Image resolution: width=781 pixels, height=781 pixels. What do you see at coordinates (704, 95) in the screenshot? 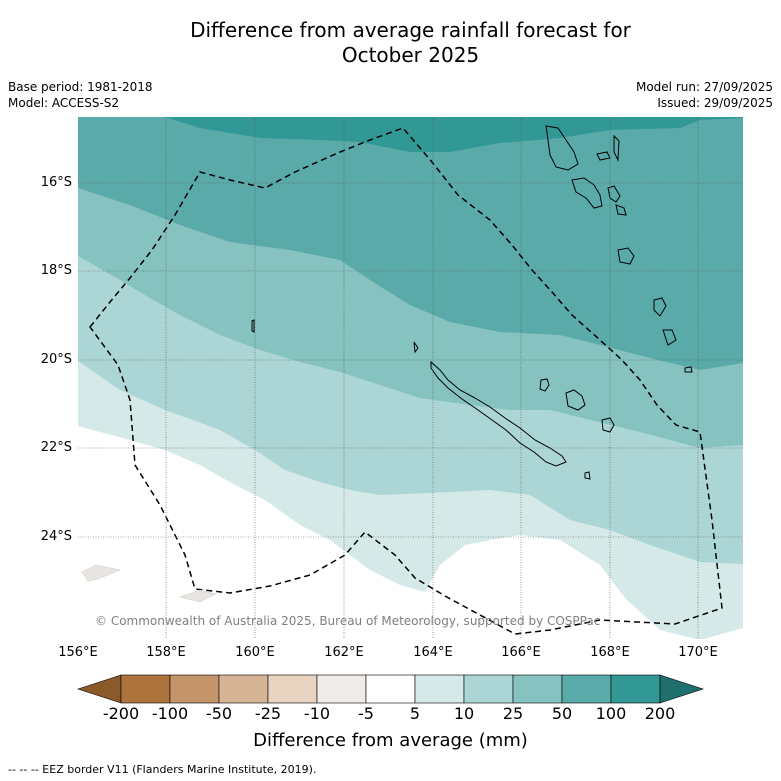
I see `meta-right: Model run: 27/09/2025 Issued: 29/09/2025` at bounding box center [704, 95].